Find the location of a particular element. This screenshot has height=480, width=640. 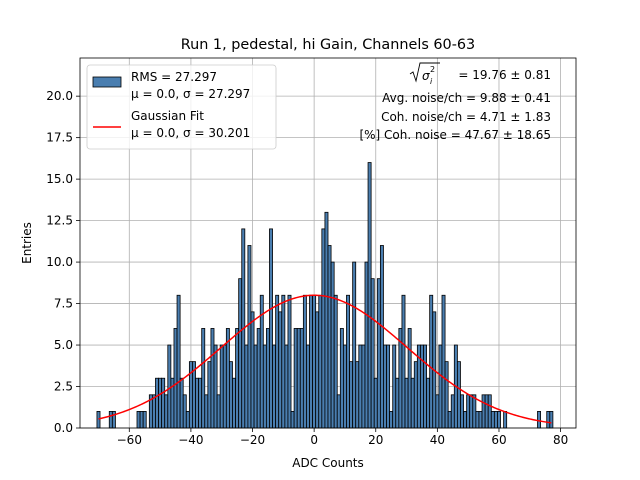

y-tick-label: 0.0 is located at coordinates (63, 428).